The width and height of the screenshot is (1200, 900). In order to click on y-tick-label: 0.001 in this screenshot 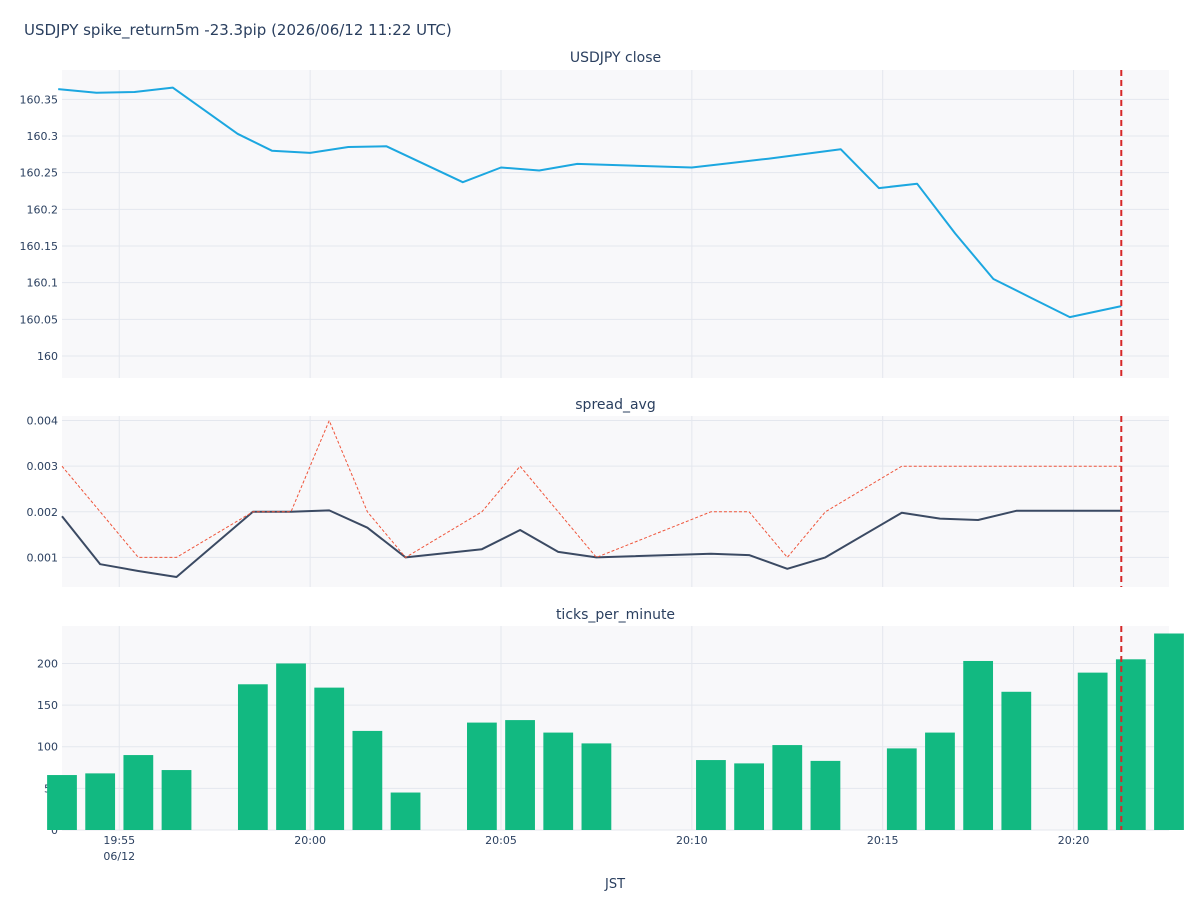, I will do `click(43, 557)`.